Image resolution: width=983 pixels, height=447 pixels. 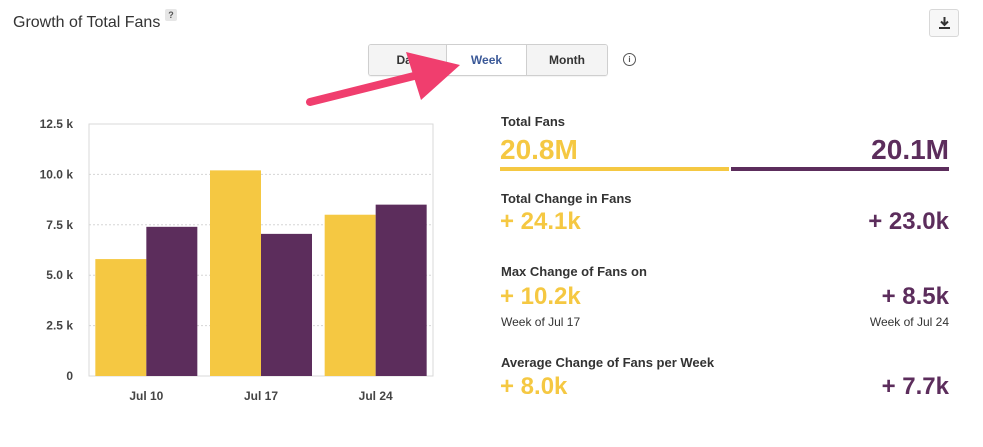 What do you see at coordinates (608, 362) in the screenshot?
I see `avg-change-label: Average Change of Fans per Week` at bounding box center [608, 362].